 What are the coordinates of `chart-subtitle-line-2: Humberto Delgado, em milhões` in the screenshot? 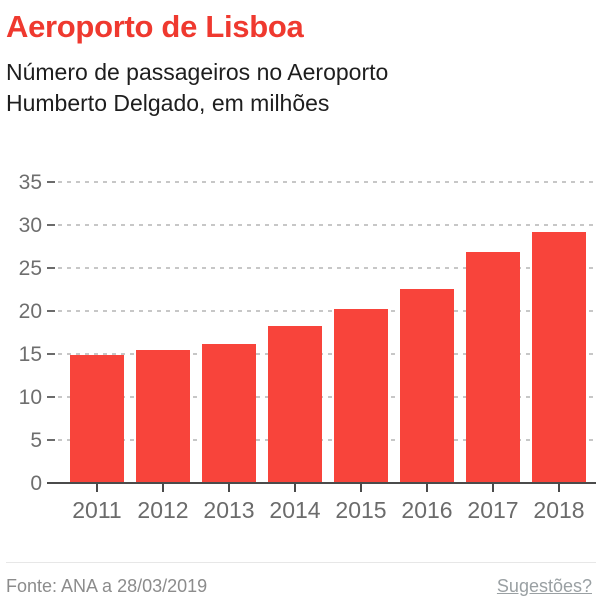 It's located at (168, 103).